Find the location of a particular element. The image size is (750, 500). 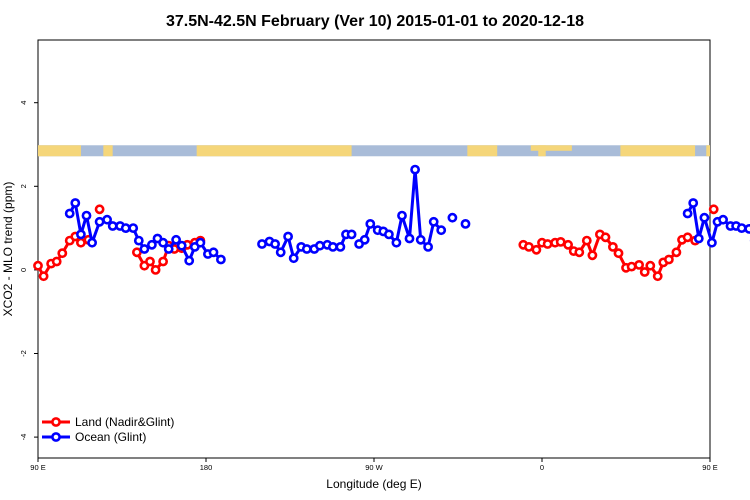

legend-label: Land (Nadir&Glint) is located at coordinates (124, 422).